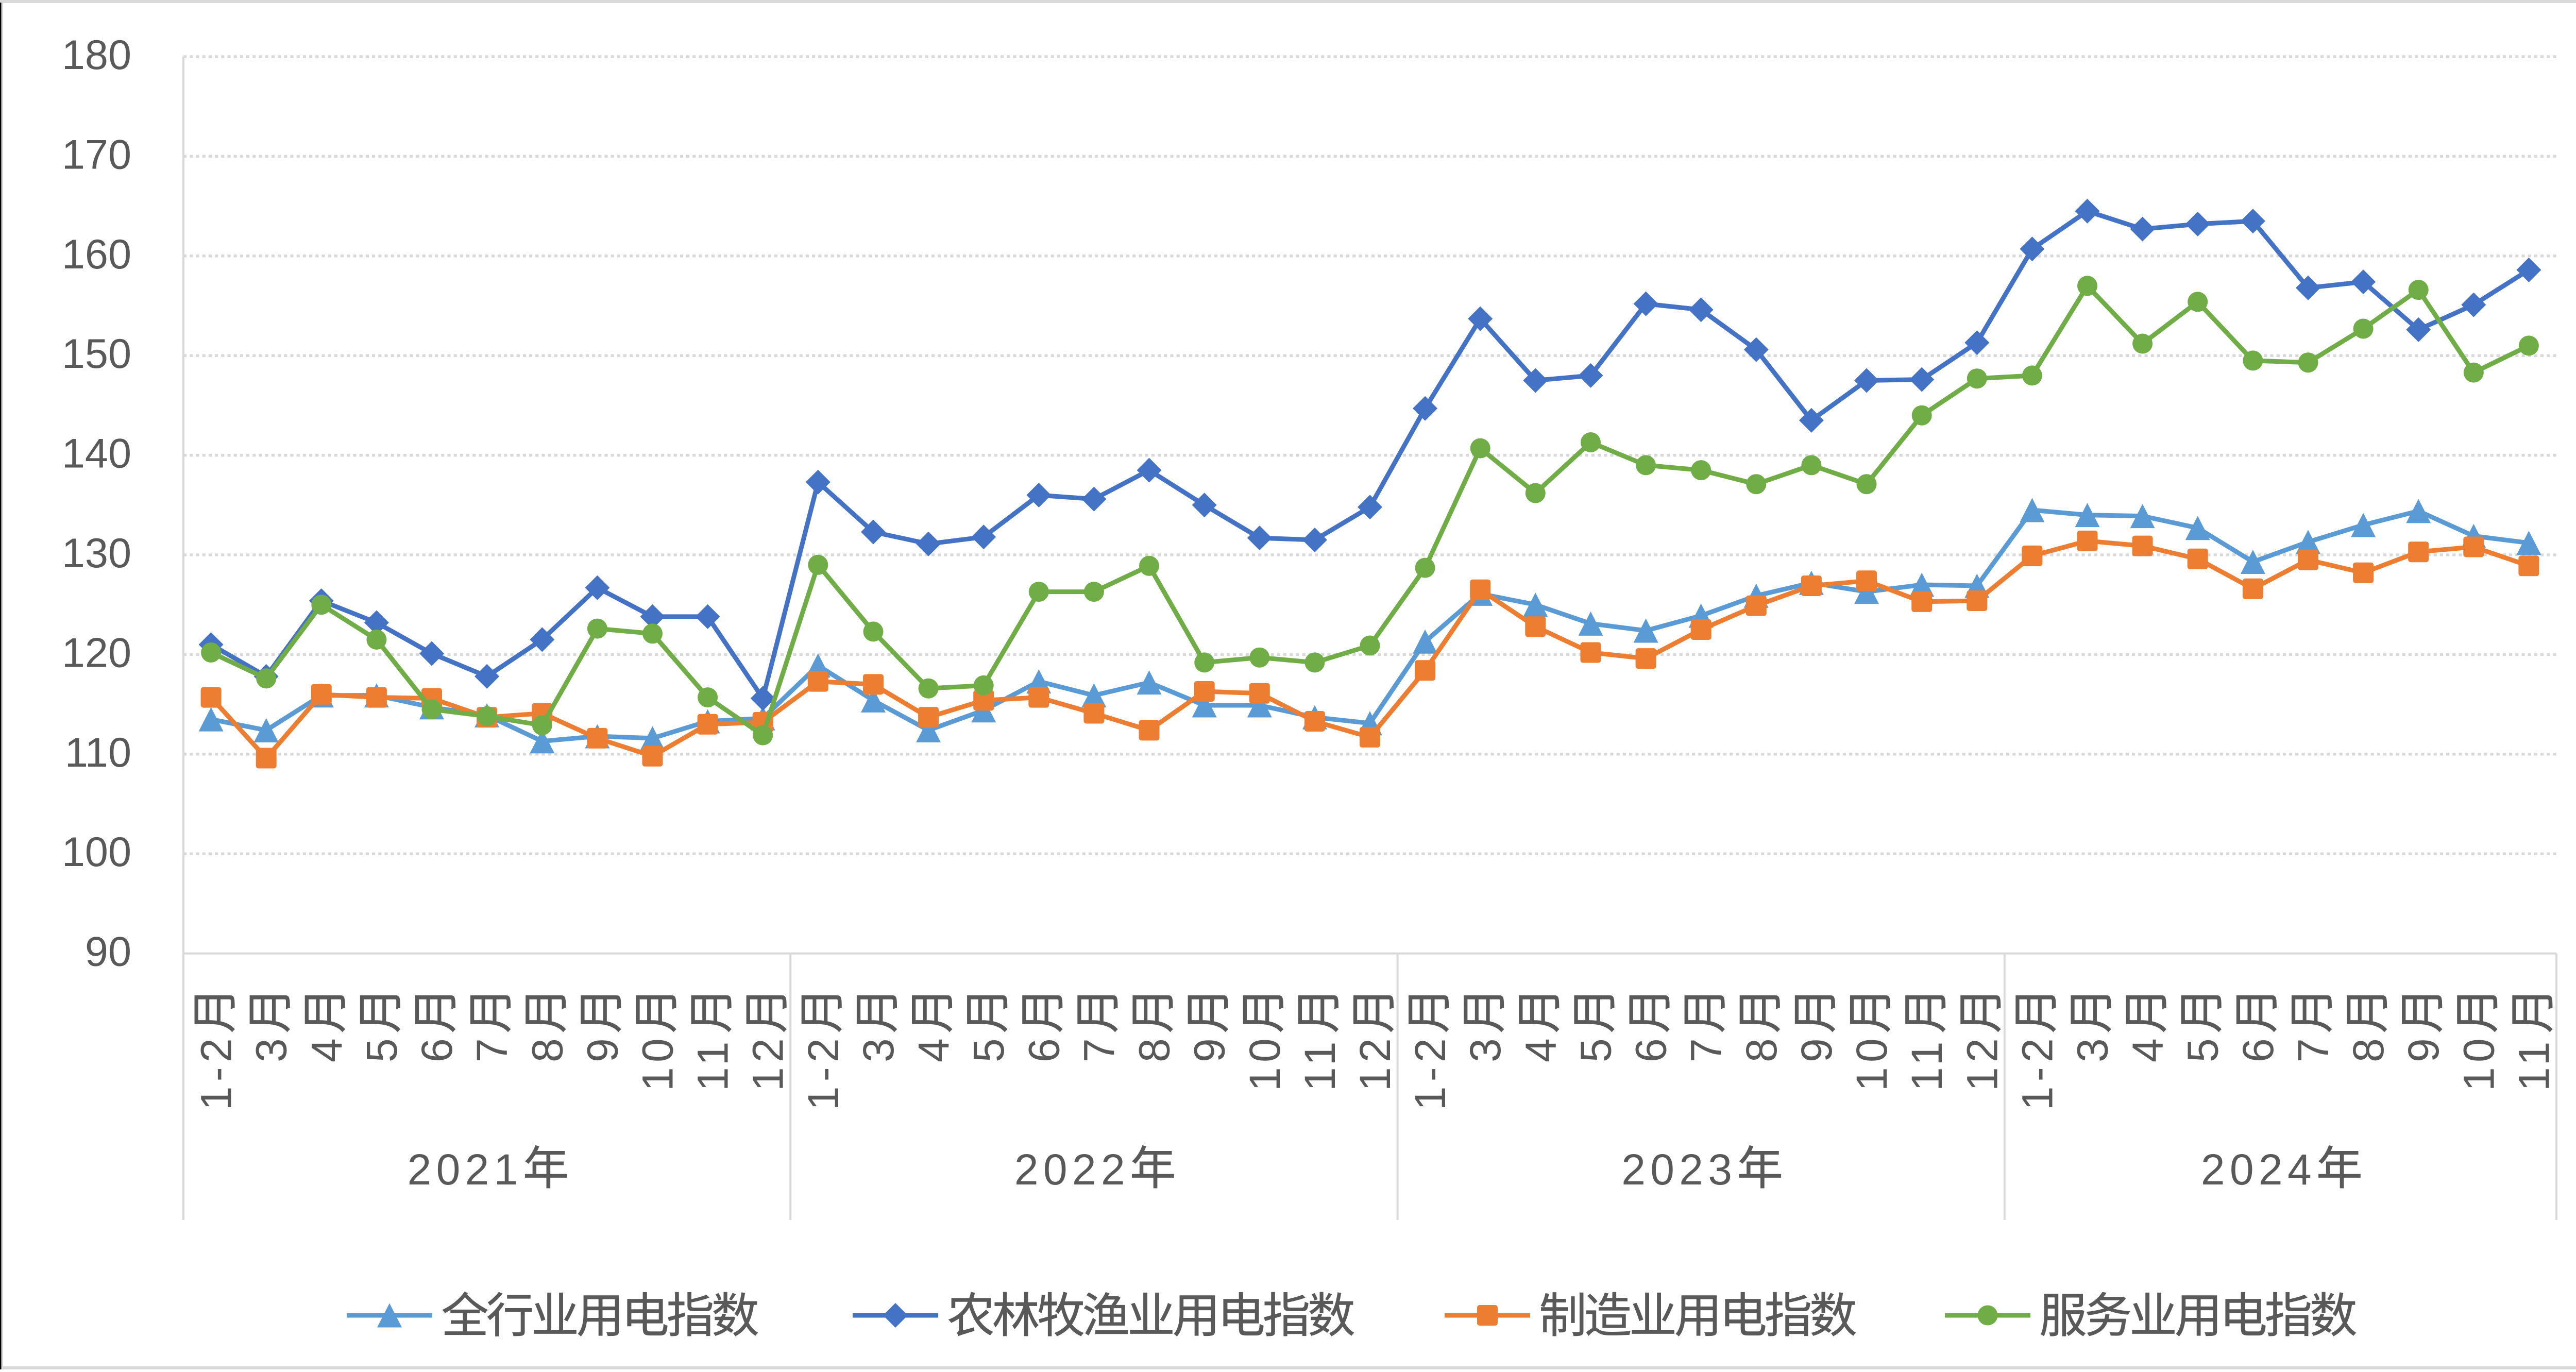 Image resolution: width=2576 pixels, height=1372 pixels. What do you see at coordinates (2258, 1169) in the screenshot?
I see `svg-text: 2024` at bounding box center [2258, 1169].